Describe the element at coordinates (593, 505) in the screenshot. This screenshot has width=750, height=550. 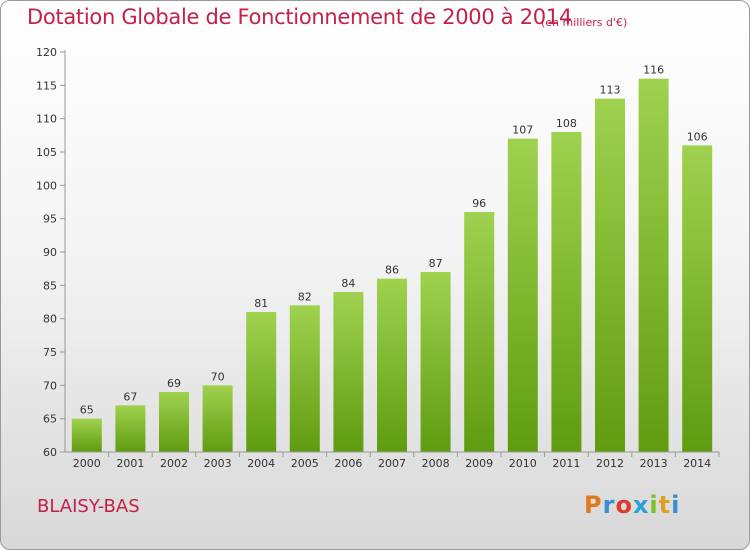
I see `logo-letter: P` at that location.